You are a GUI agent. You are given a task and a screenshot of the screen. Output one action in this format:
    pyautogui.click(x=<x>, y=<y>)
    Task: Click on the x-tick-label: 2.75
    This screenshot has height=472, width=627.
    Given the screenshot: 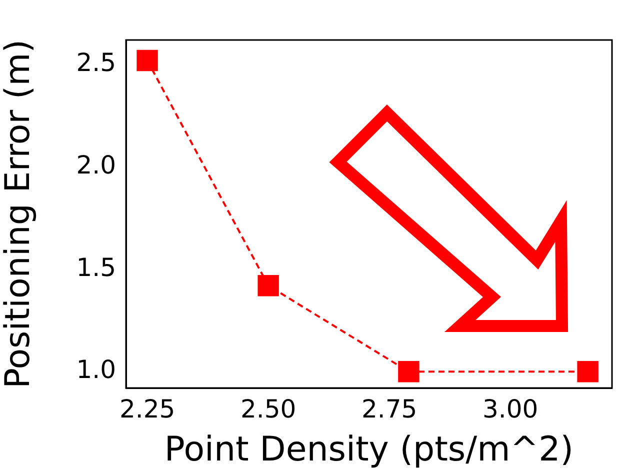 What is the action you would take?
    pyautogui.click(x=389, y=409)
    